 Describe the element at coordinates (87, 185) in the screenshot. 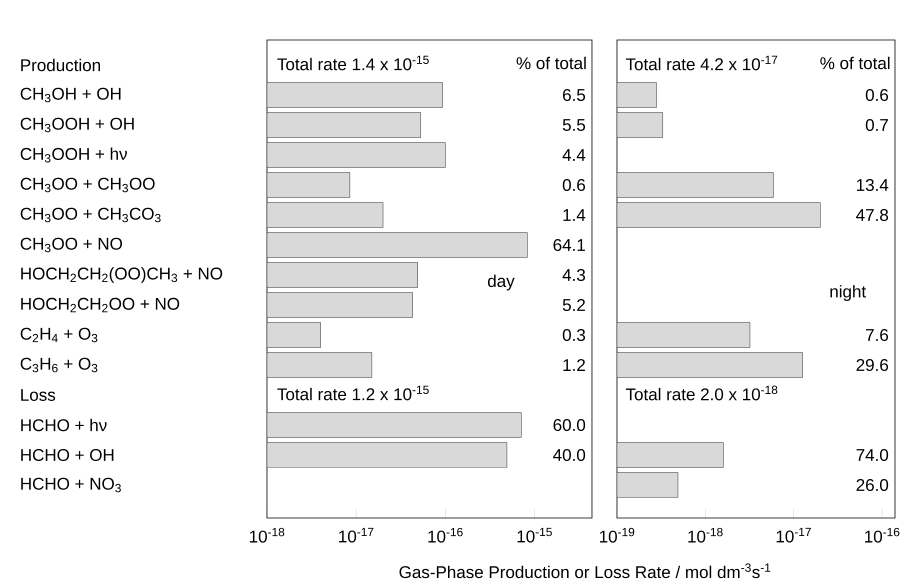

I see `y-tick-label: CH$_{3}$OO + CH$_{3}$OO` at that location.